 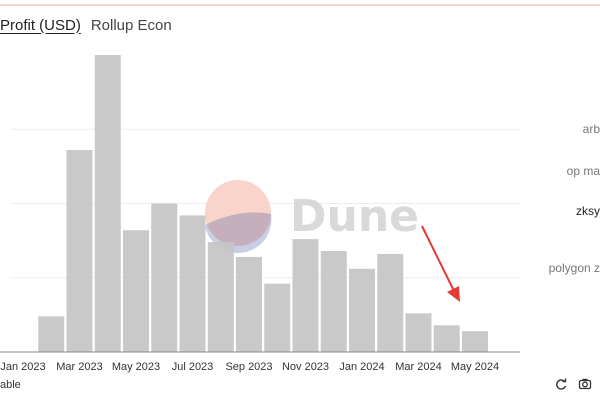 What do you see at coordinates (453, 294) in the screenshot?
I see `annotation-arrow-head` at bounding box center [453, 294].